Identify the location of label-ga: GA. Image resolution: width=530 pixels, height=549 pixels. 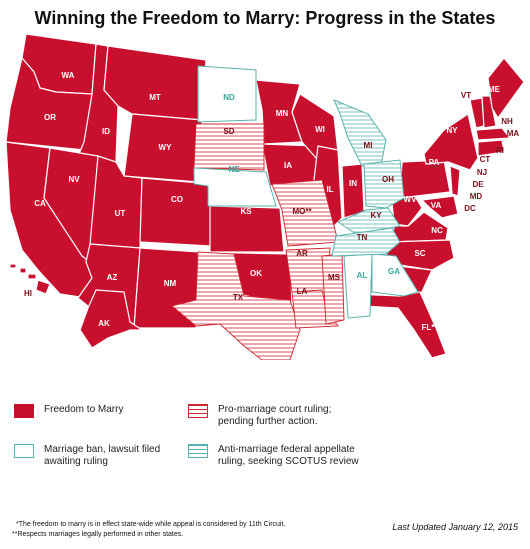
(394, 271).